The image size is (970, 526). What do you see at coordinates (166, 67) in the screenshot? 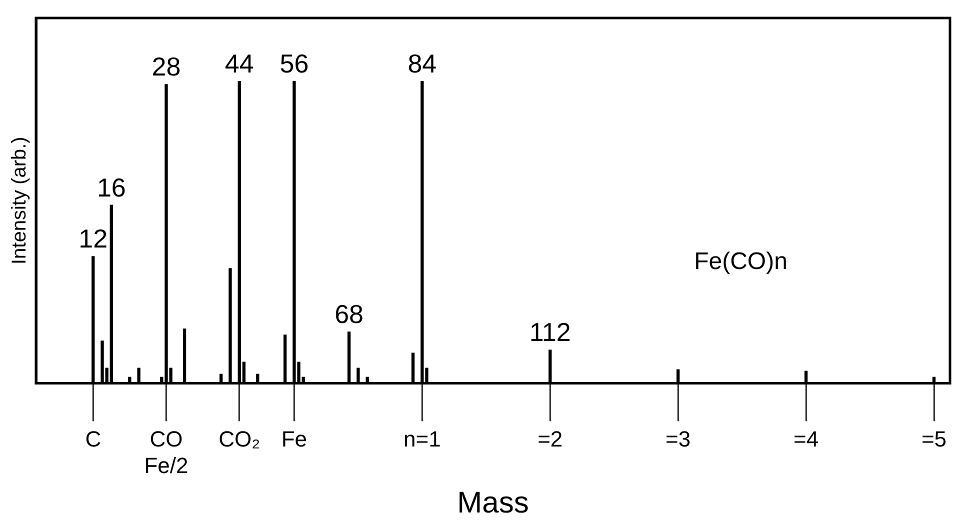
I see `annotation: 28` at bounding box center [166, 67].